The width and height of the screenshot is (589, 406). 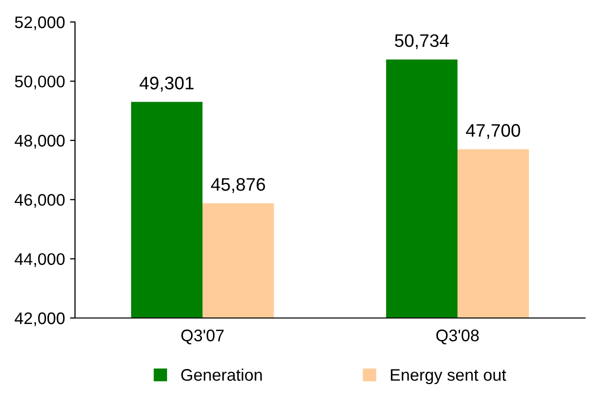 What do you see at coordinates (39, 201) in the screenshot?
I see `y-tick-label: 46,000` at bounding box center [39, 201].